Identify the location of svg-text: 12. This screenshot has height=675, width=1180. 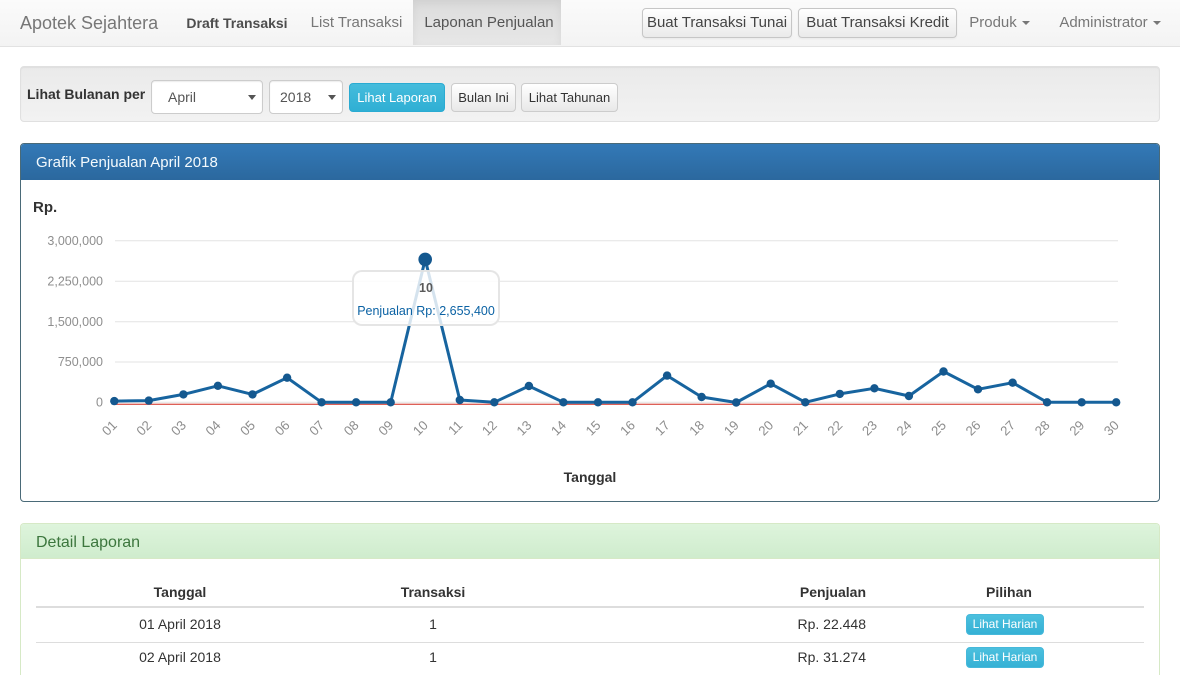
(489, 428).